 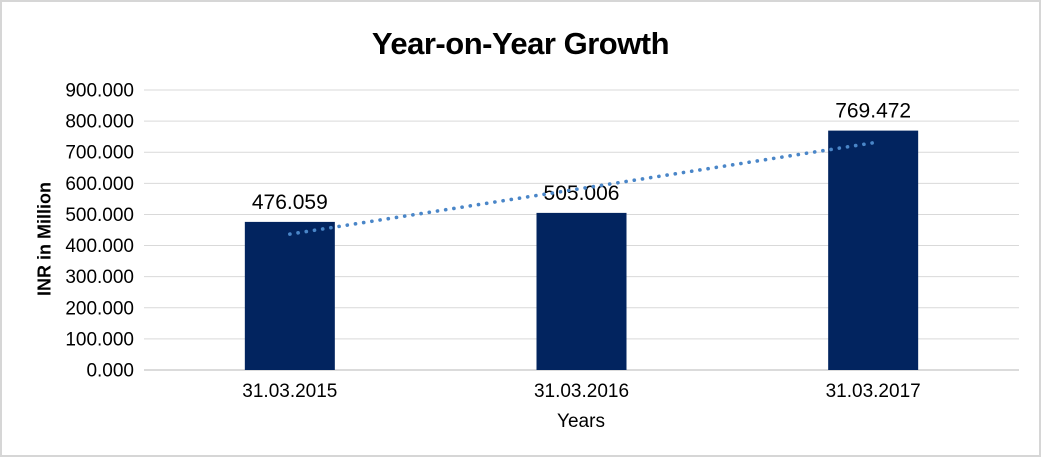 What do you see at coordinates (99, 215) in the screenshot?
I see `y-tick-label: 500.000` at bounding box center [99, 215].